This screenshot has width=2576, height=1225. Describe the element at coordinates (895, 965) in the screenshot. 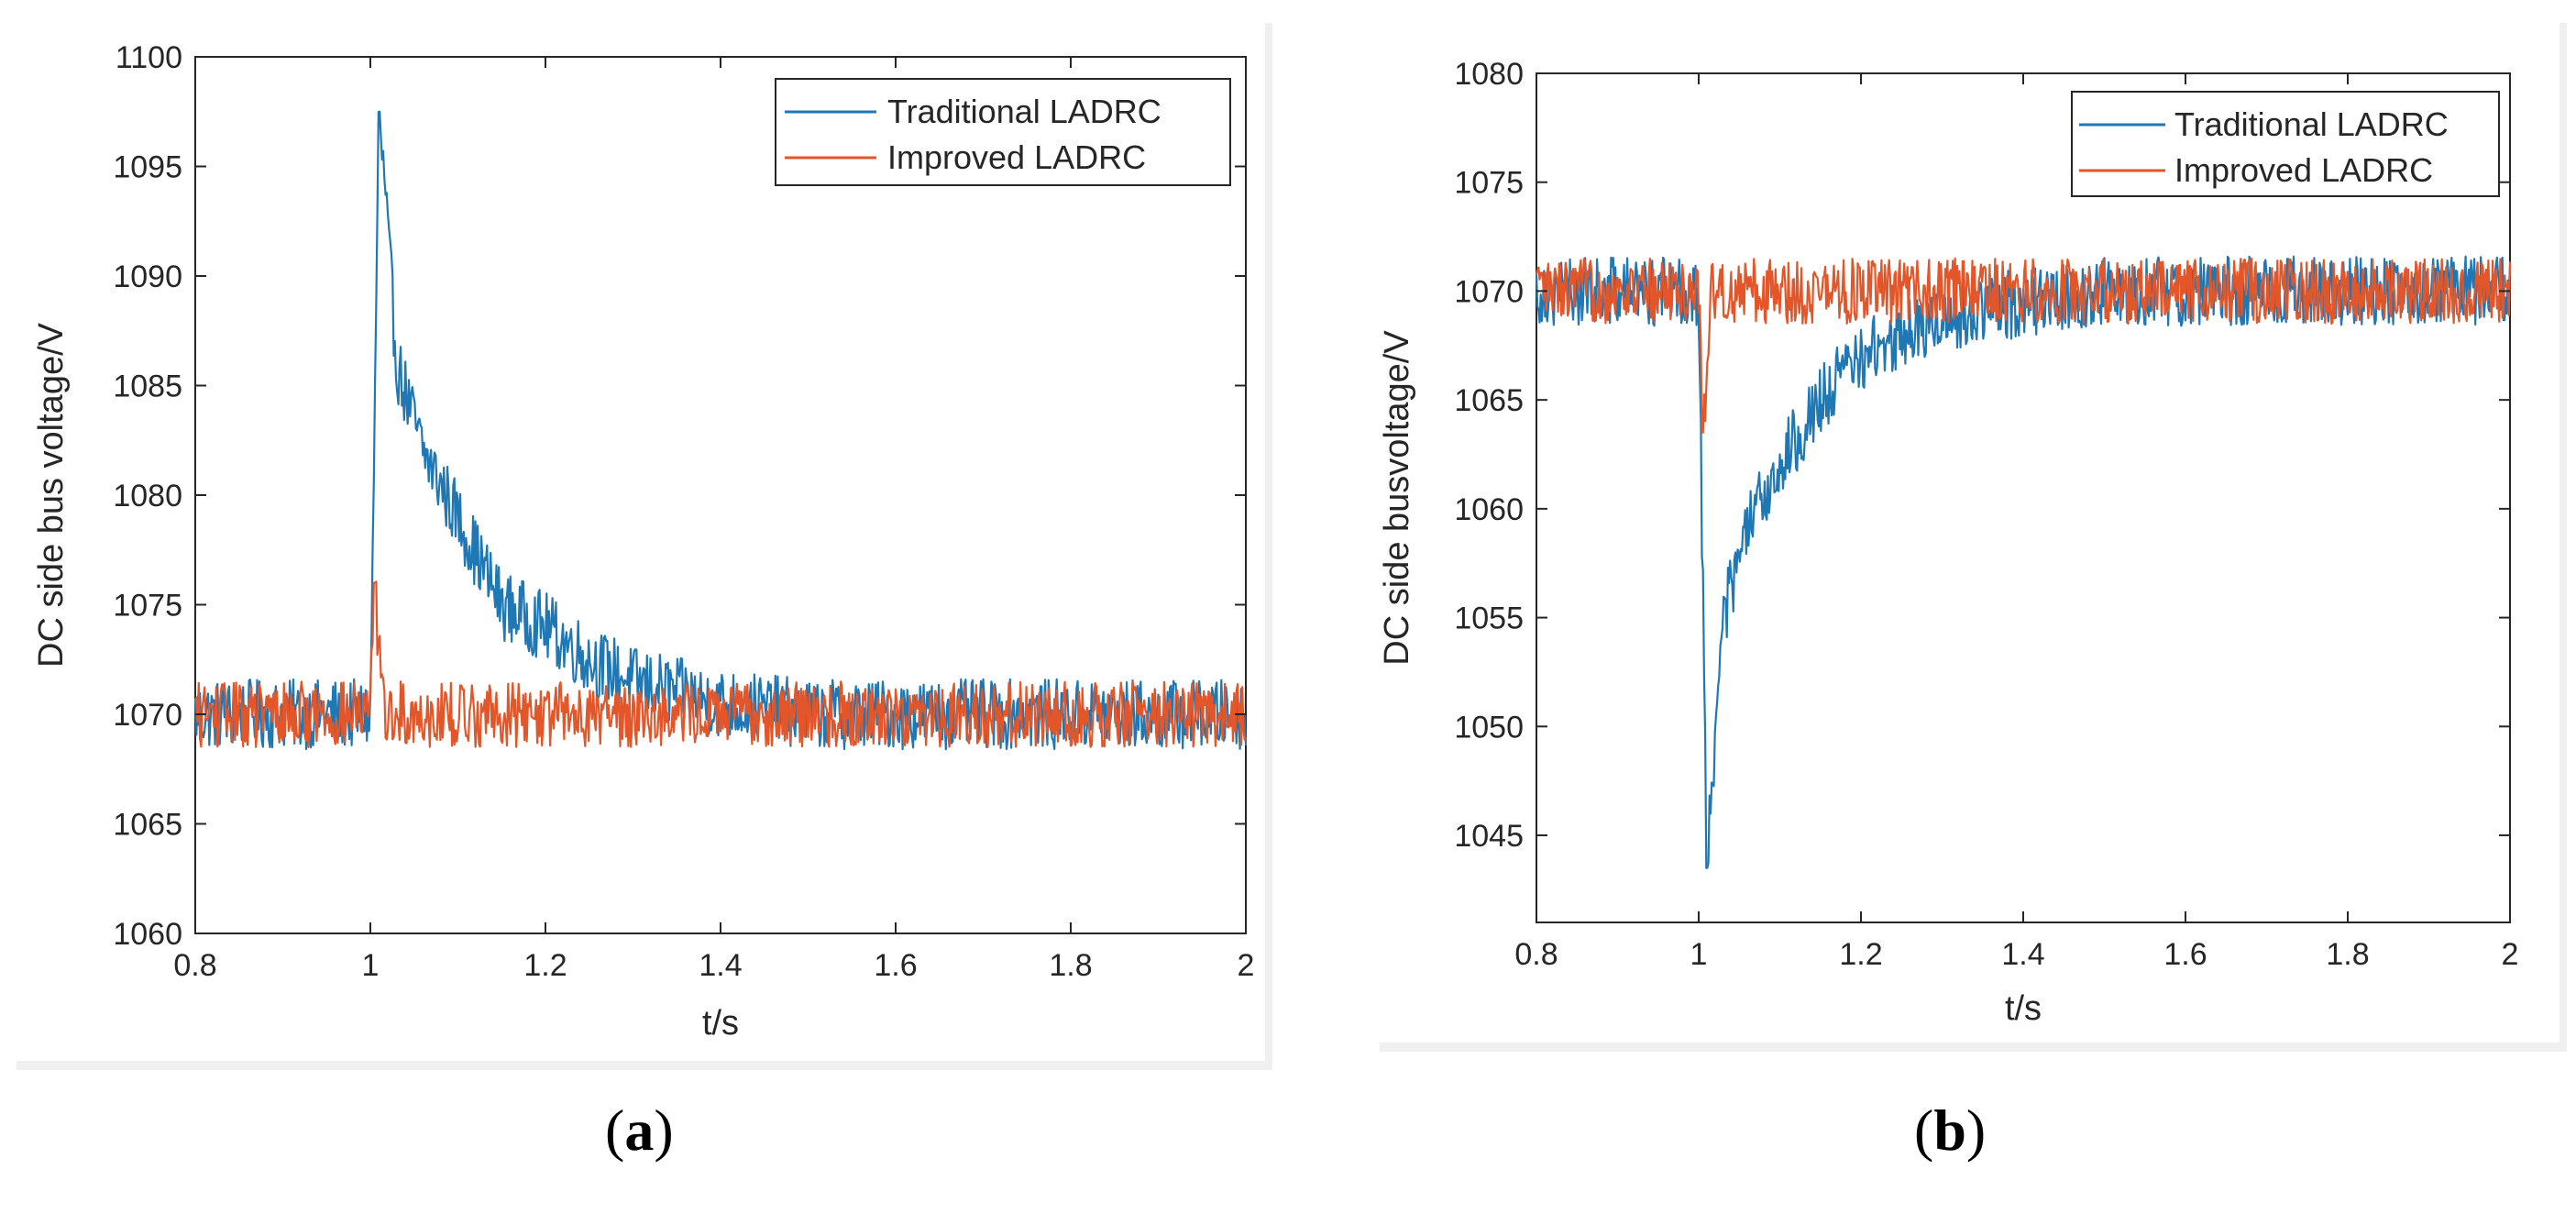

I see `chart-a-xtick-label: 1.6` at that location.